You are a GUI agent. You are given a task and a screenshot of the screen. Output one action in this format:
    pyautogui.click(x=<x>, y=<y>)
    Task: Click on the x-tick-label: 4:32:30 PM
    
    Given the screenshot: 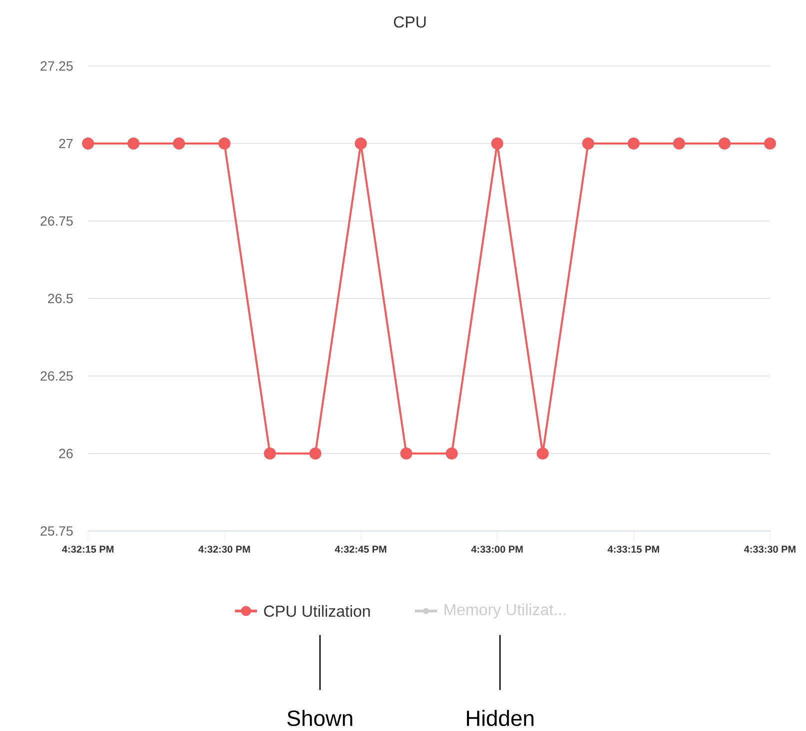 What is the action you would take?
    pyautogui.click(x=224, y=549)
    